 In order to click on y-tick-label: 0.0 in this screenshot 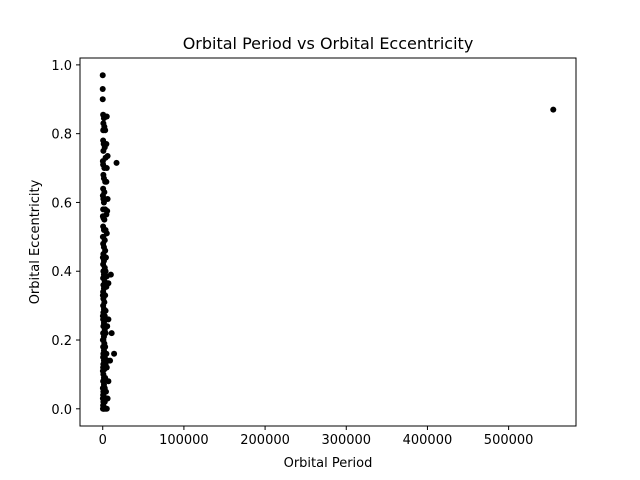, I will do `click(61, 410)`.